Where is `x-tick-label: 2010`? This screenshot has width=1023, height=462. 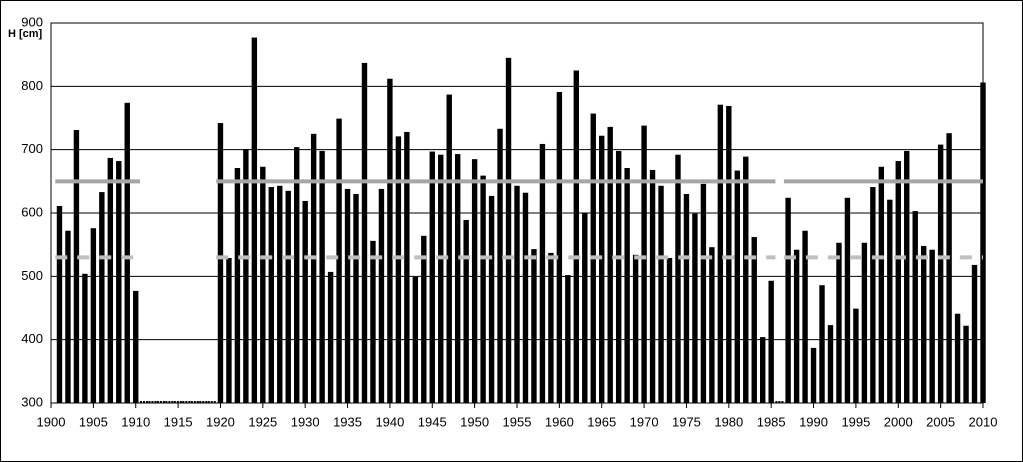
x-tick-label: 2010 is located at coordinates (983, 421).